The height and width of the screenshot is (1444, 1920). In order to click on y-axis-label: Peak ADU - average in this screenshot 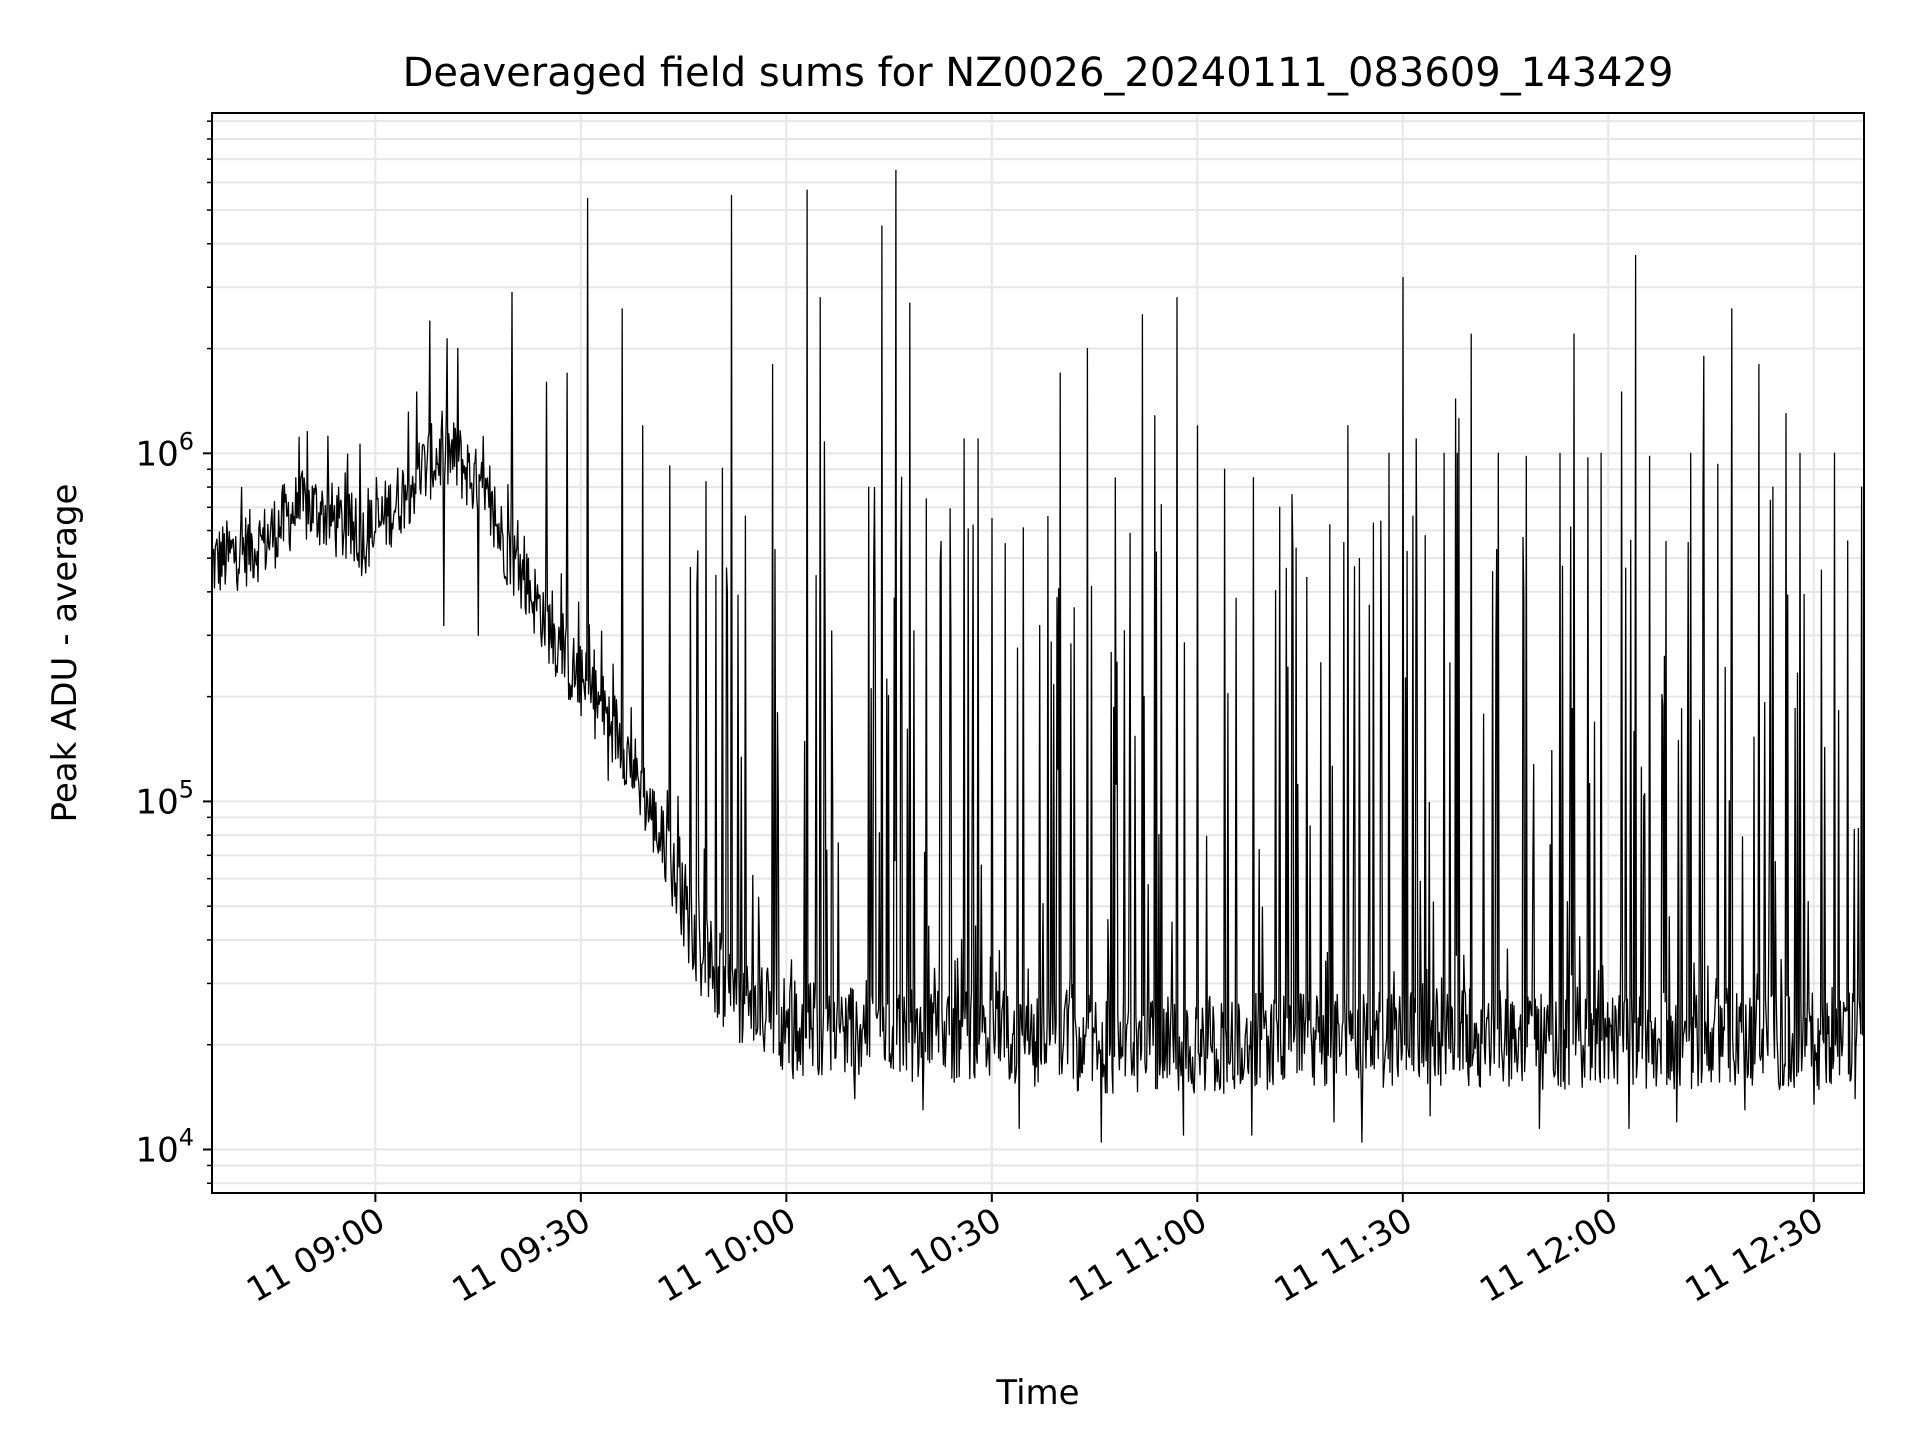, I will do `click(65, 653)`.